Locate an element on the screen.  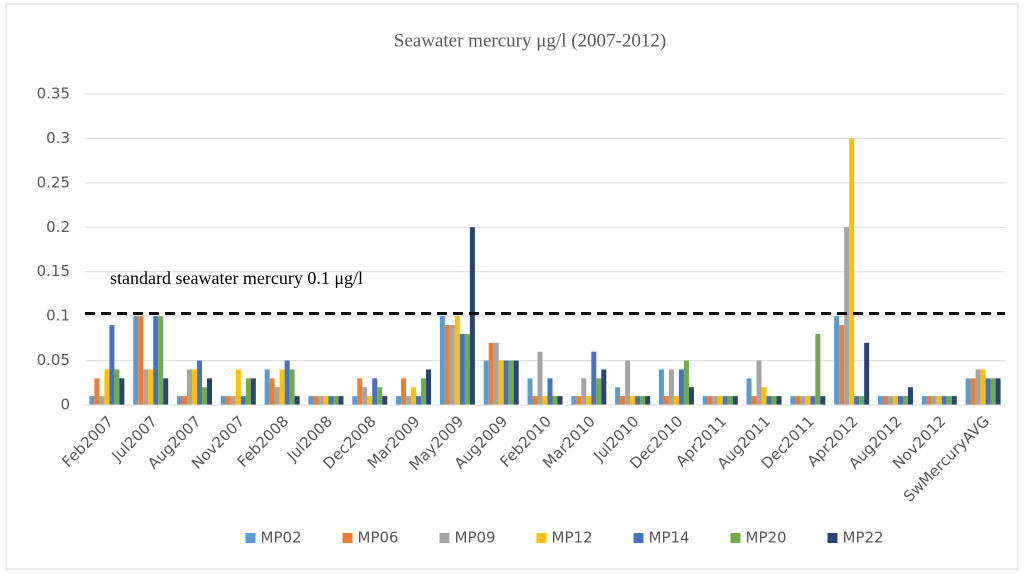
y-tick-label: 0.1 is located at coordinates (58, 316).